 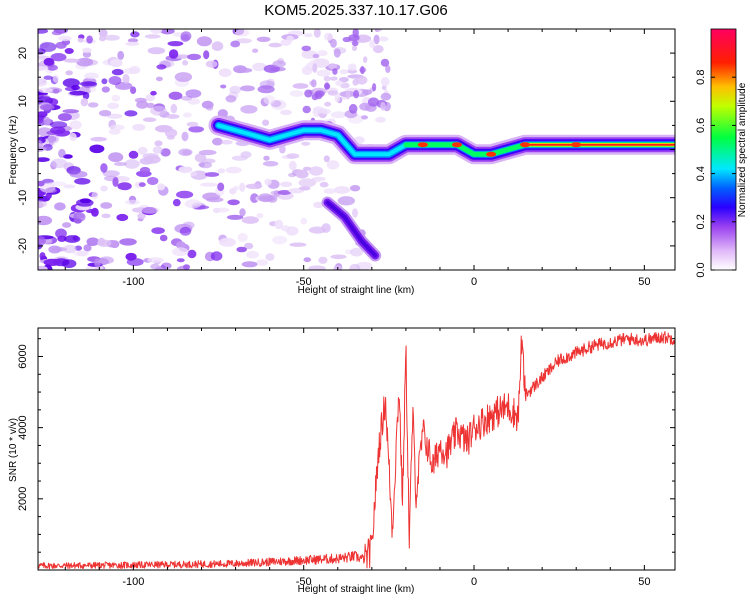 I want to click on colorbar-tick-label: 0.6, so click(x=701, y=125).